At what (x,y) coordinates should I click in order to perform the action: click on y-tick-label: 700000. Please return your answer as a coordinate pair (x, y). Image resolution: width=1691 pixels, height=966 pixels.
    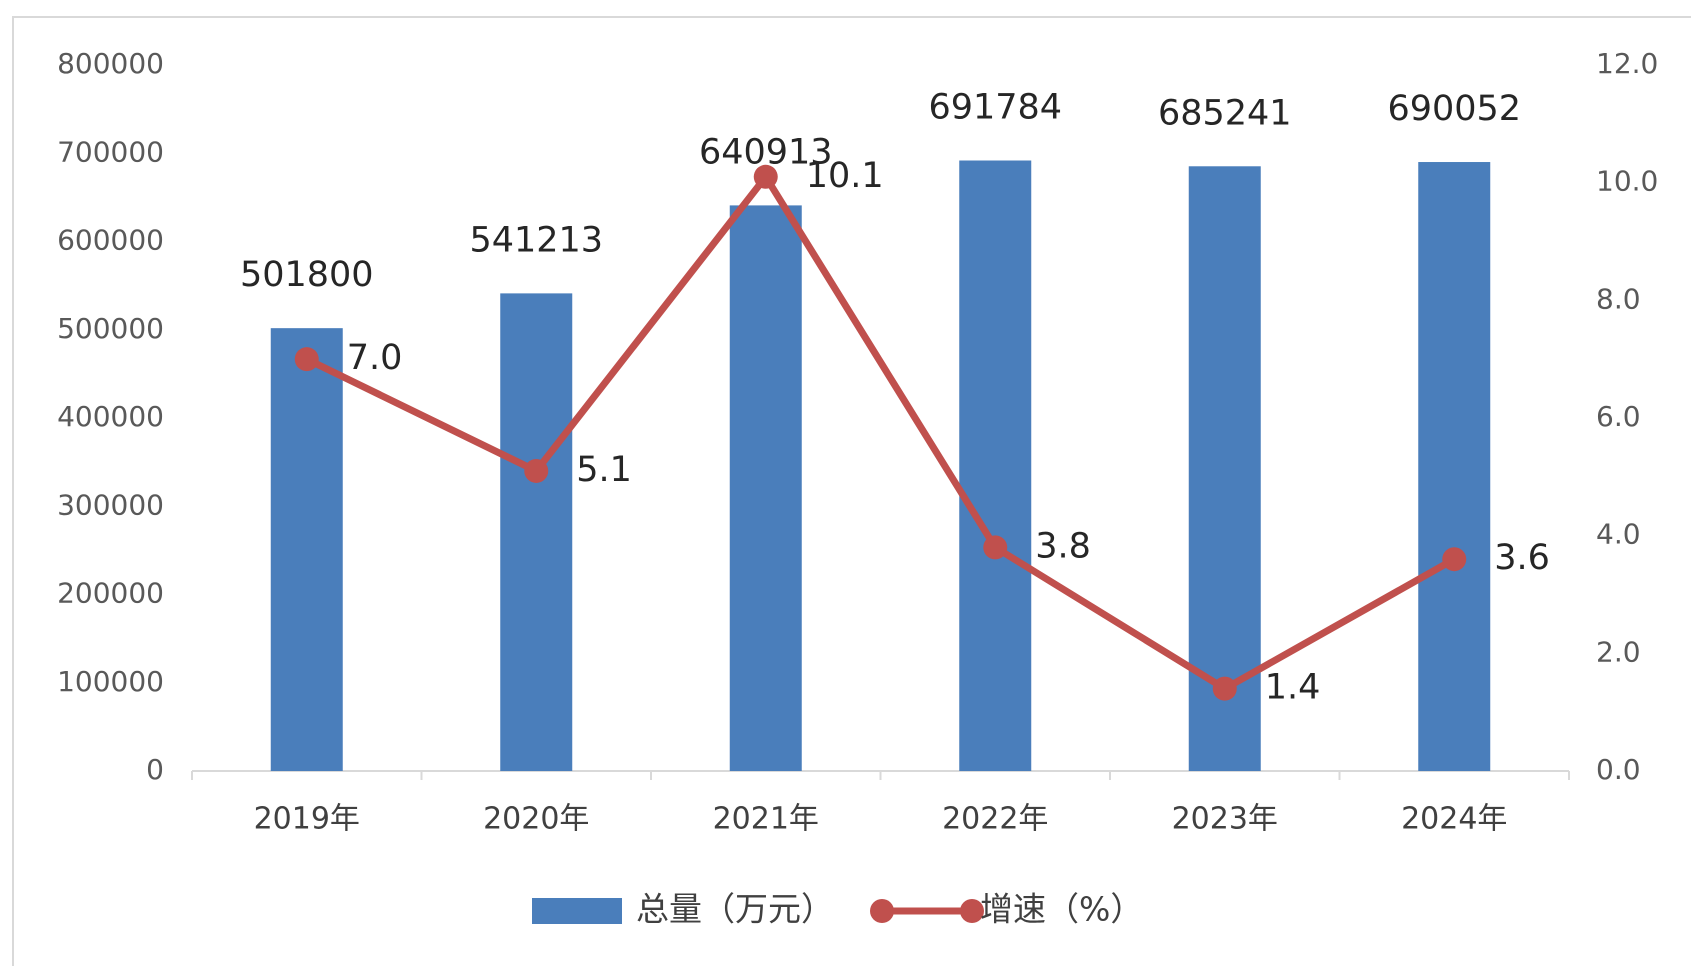
    Looking at the image, I should click on (110, 151).